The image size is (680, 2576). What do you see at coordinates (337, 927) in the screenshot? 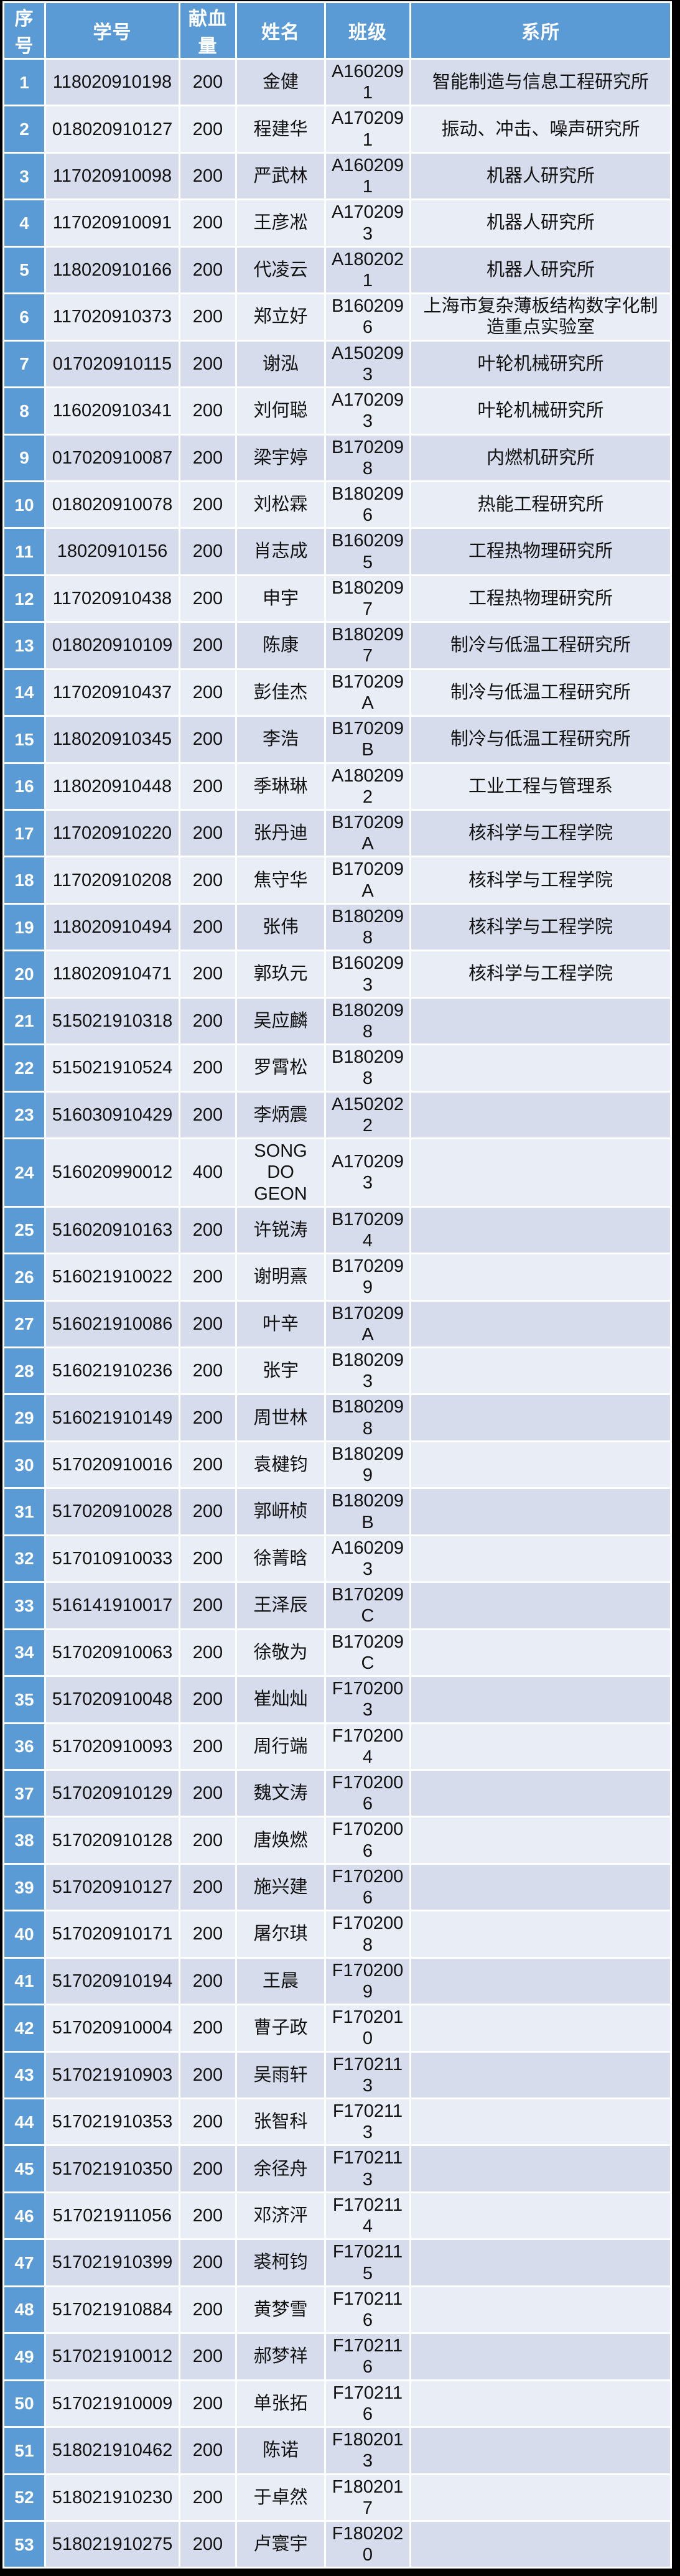
I see `table-row: 19 118020910494 200 张伟 B1802098 核科学与工程学院` at bounding box center [337, 927].